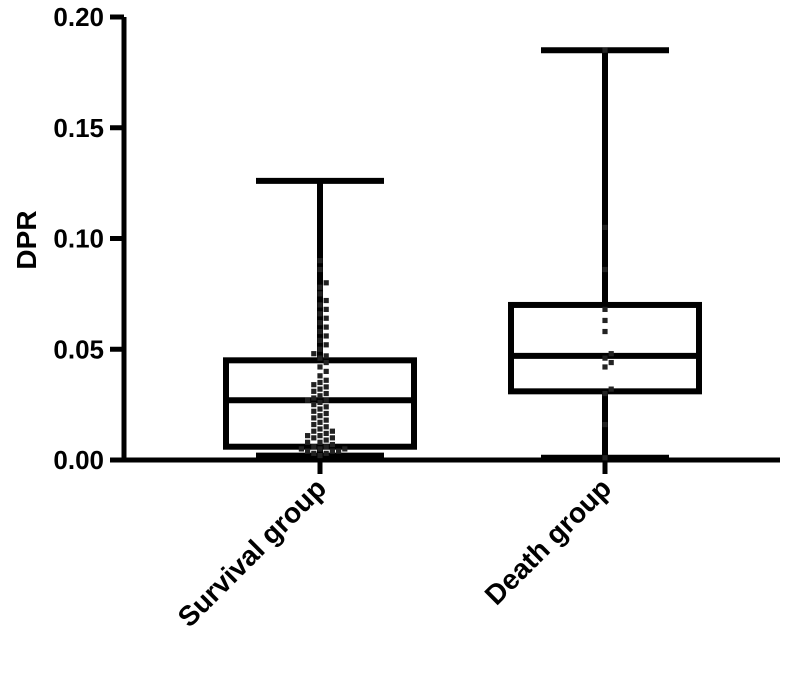 The width and height of the screenshot is (800, 673). What do you see at coordinates (78, 17) in the screenshot?
I see `y-tick-label: 0.20` at bounding box center [78, 17].